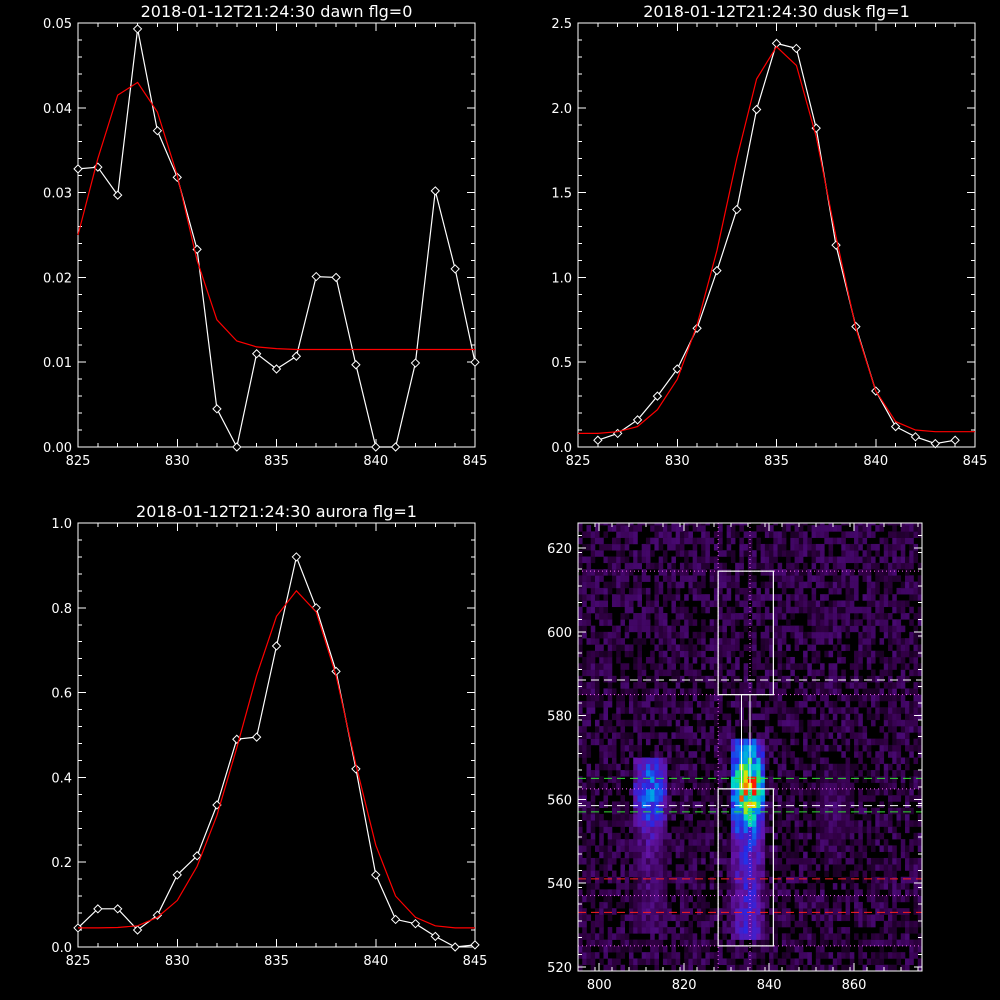 The image size is (1000, 1000). What do you see at coordinates (776, 243) in the screenshot?
I see `data-series-line` at bounding box center [776, 243].